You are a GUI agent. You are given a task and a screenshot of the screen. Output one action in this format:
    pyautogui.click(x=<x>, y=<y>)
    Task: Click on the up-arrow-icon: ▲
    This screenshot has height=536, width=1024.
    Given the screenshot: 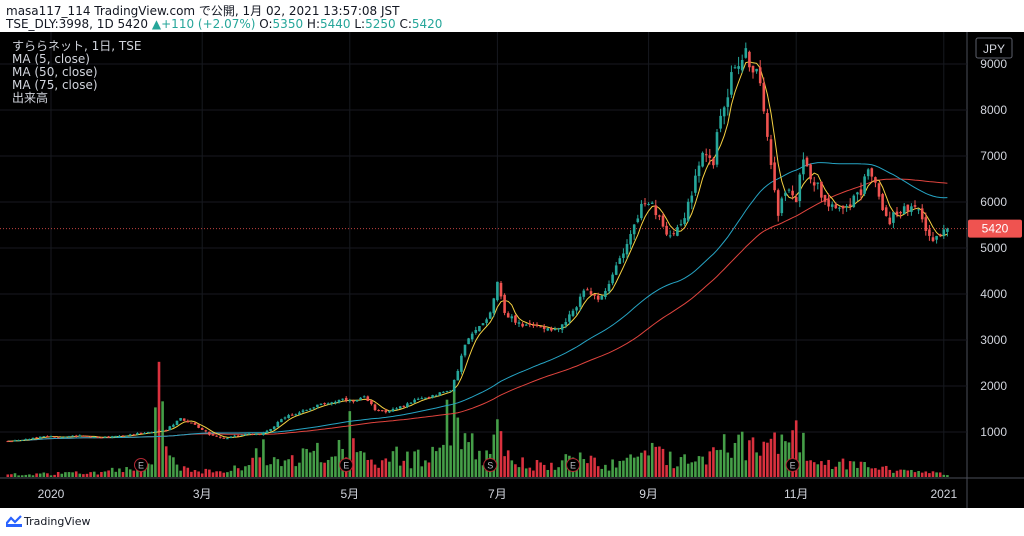 What is the action you would take?
    pyautogui.click(x=156, y=24)
    